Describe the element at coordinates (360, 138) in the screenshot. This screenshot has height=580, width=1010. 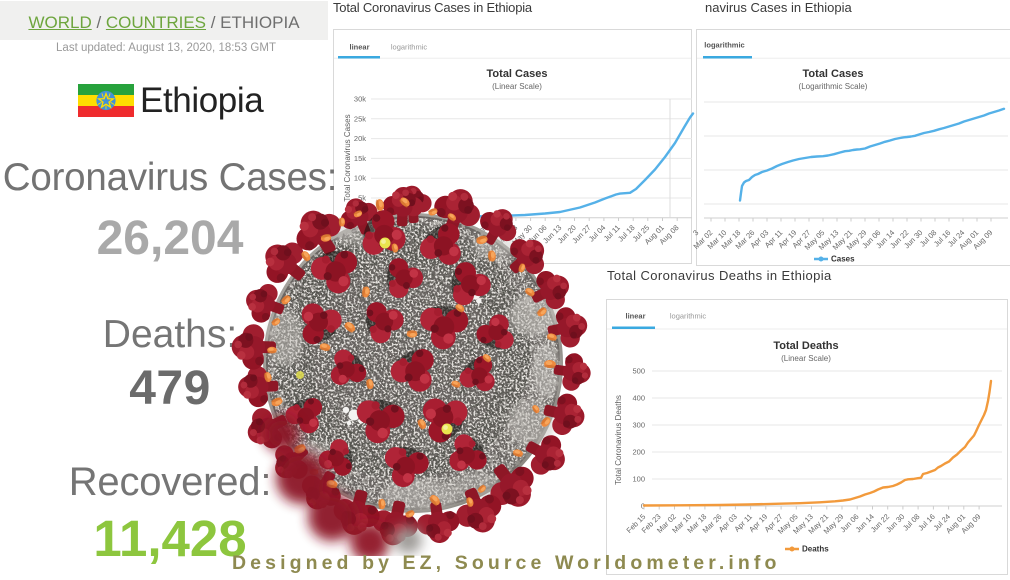
I see `svg-text: 20k` at that location.